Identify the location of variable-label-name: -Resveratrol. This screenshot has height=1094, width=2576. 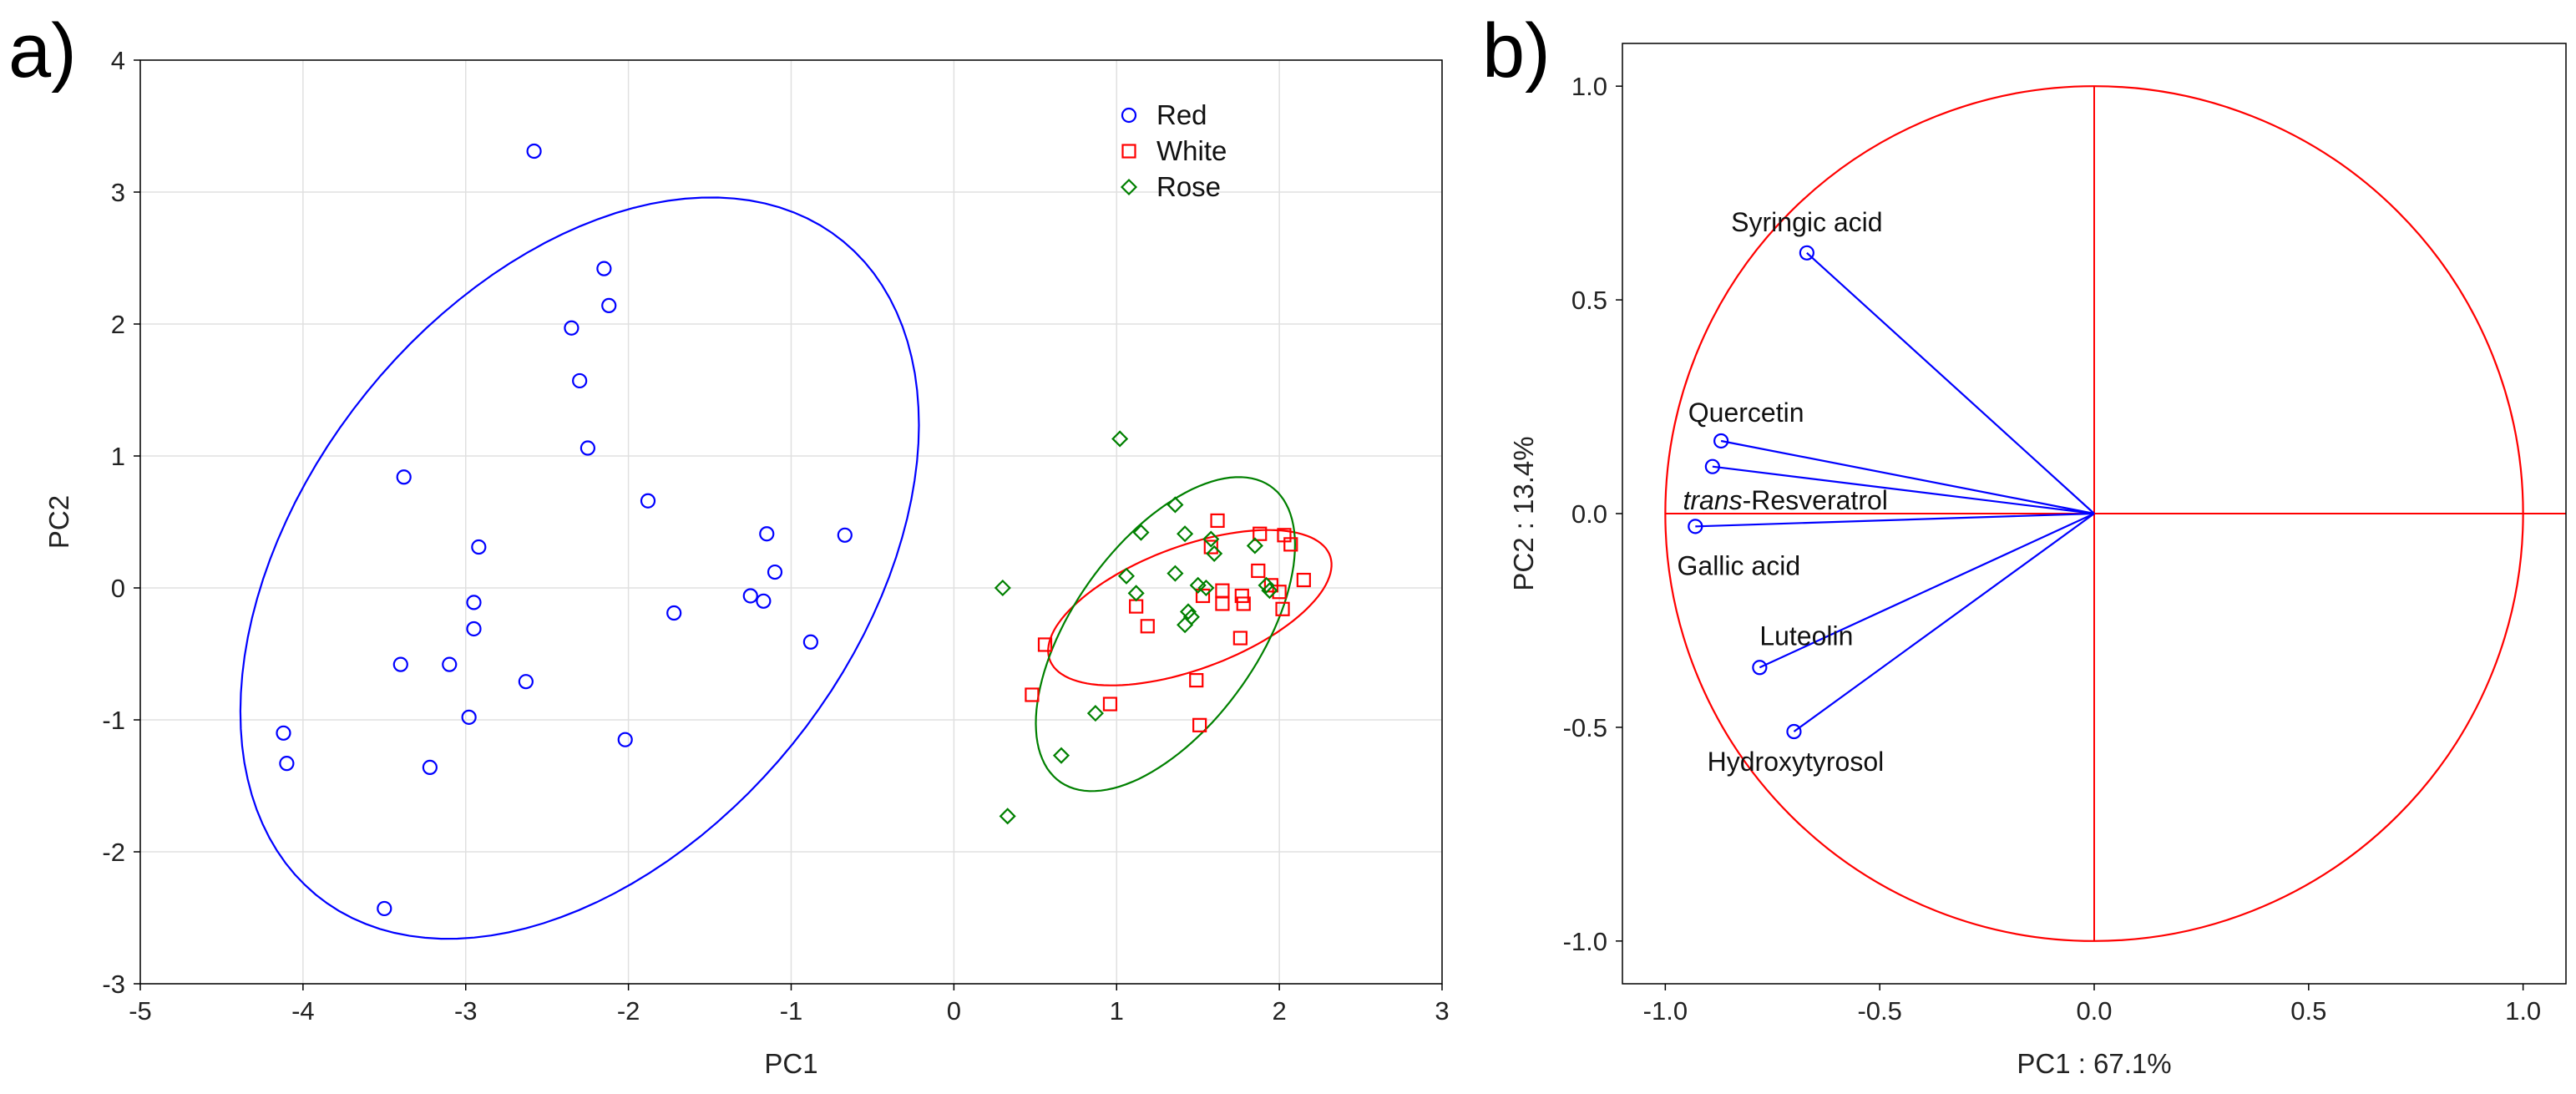
(1815, 500).